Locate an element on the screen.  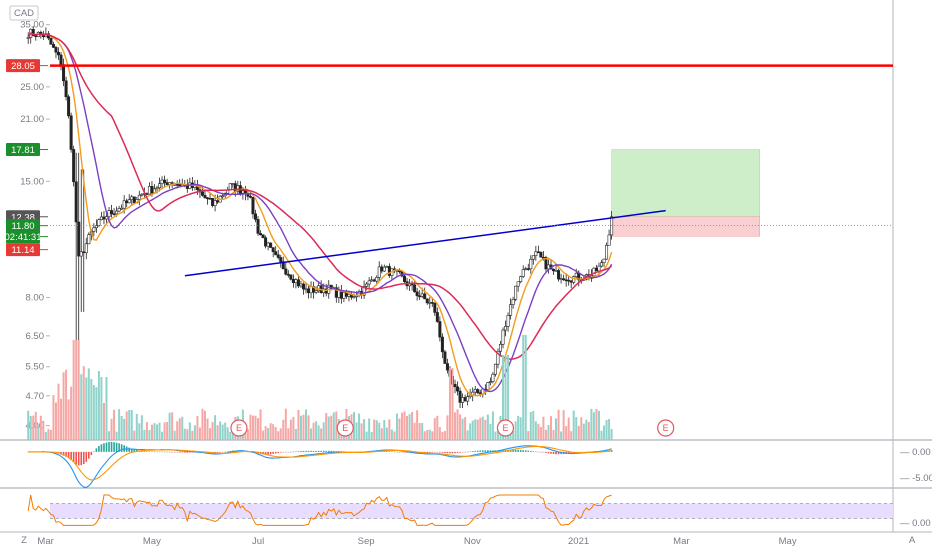
time-axis-label: Sep is located at coordinates (366, 541).